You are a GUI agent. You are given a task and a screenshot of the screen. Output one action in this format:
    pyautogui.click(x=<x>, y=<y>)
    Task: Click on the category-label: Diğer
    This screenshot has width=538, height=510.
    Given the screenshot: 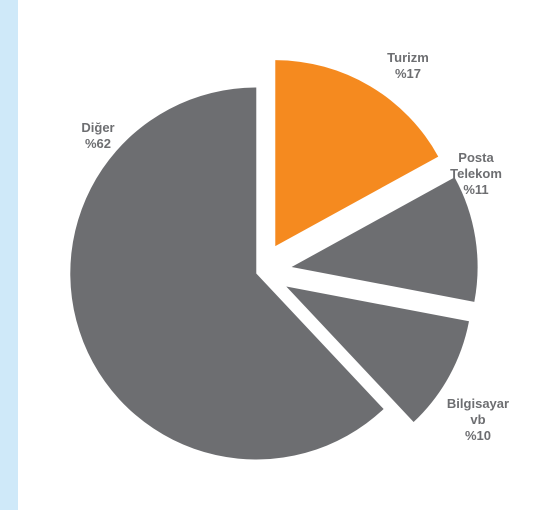 What is the action you would take?
    pyautogui.click(x=98, y=127)
    